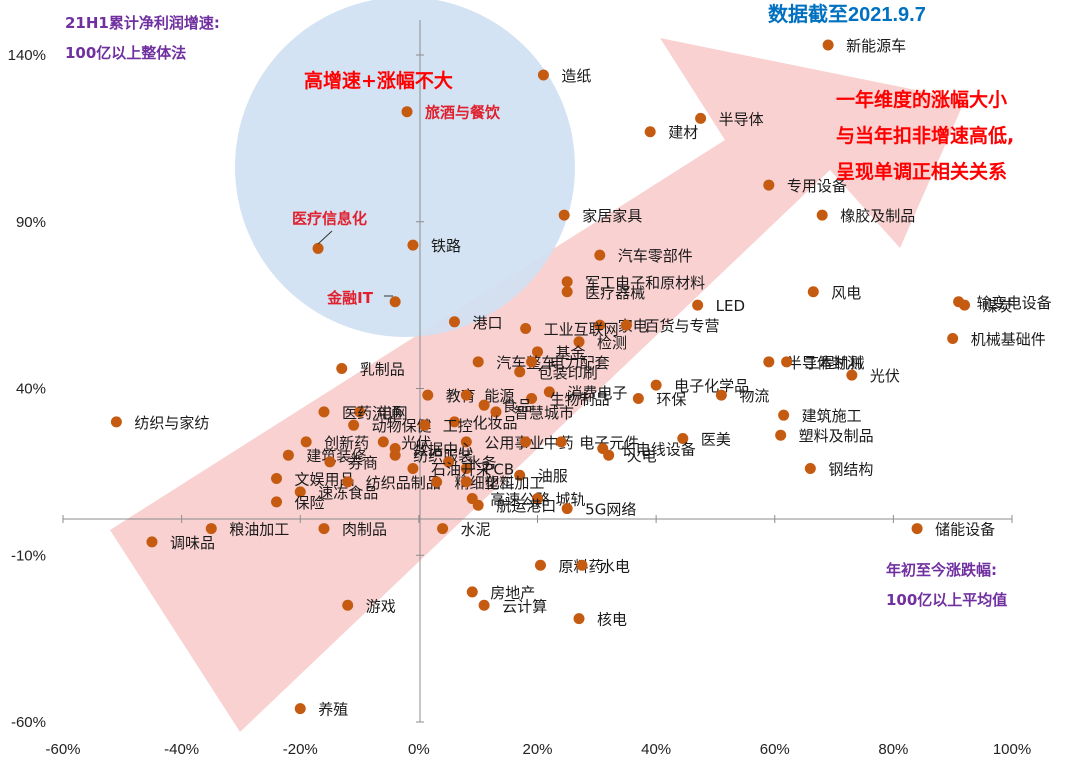  Describe the element at coordinates (741, 119) in the screenshot. I see `point-label: 半导体` at that location.